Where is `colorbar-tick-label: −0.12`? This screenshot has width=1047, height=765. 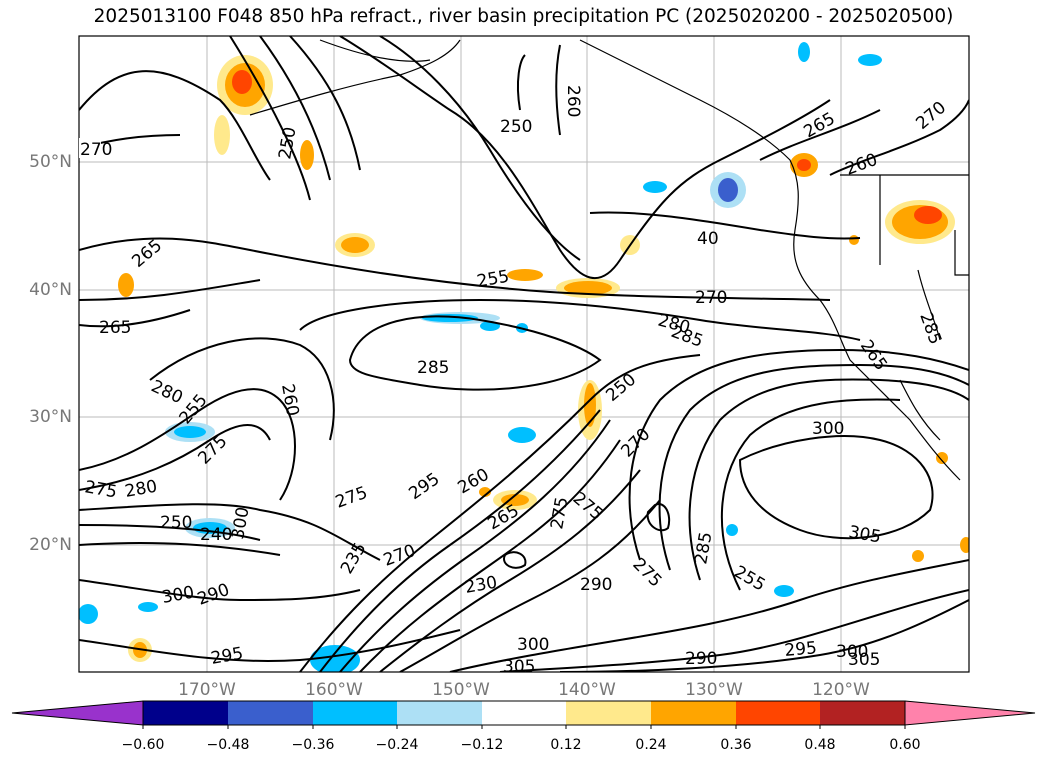
colorbar-tick-label: −0.12 is located at coordinates (482, 745).